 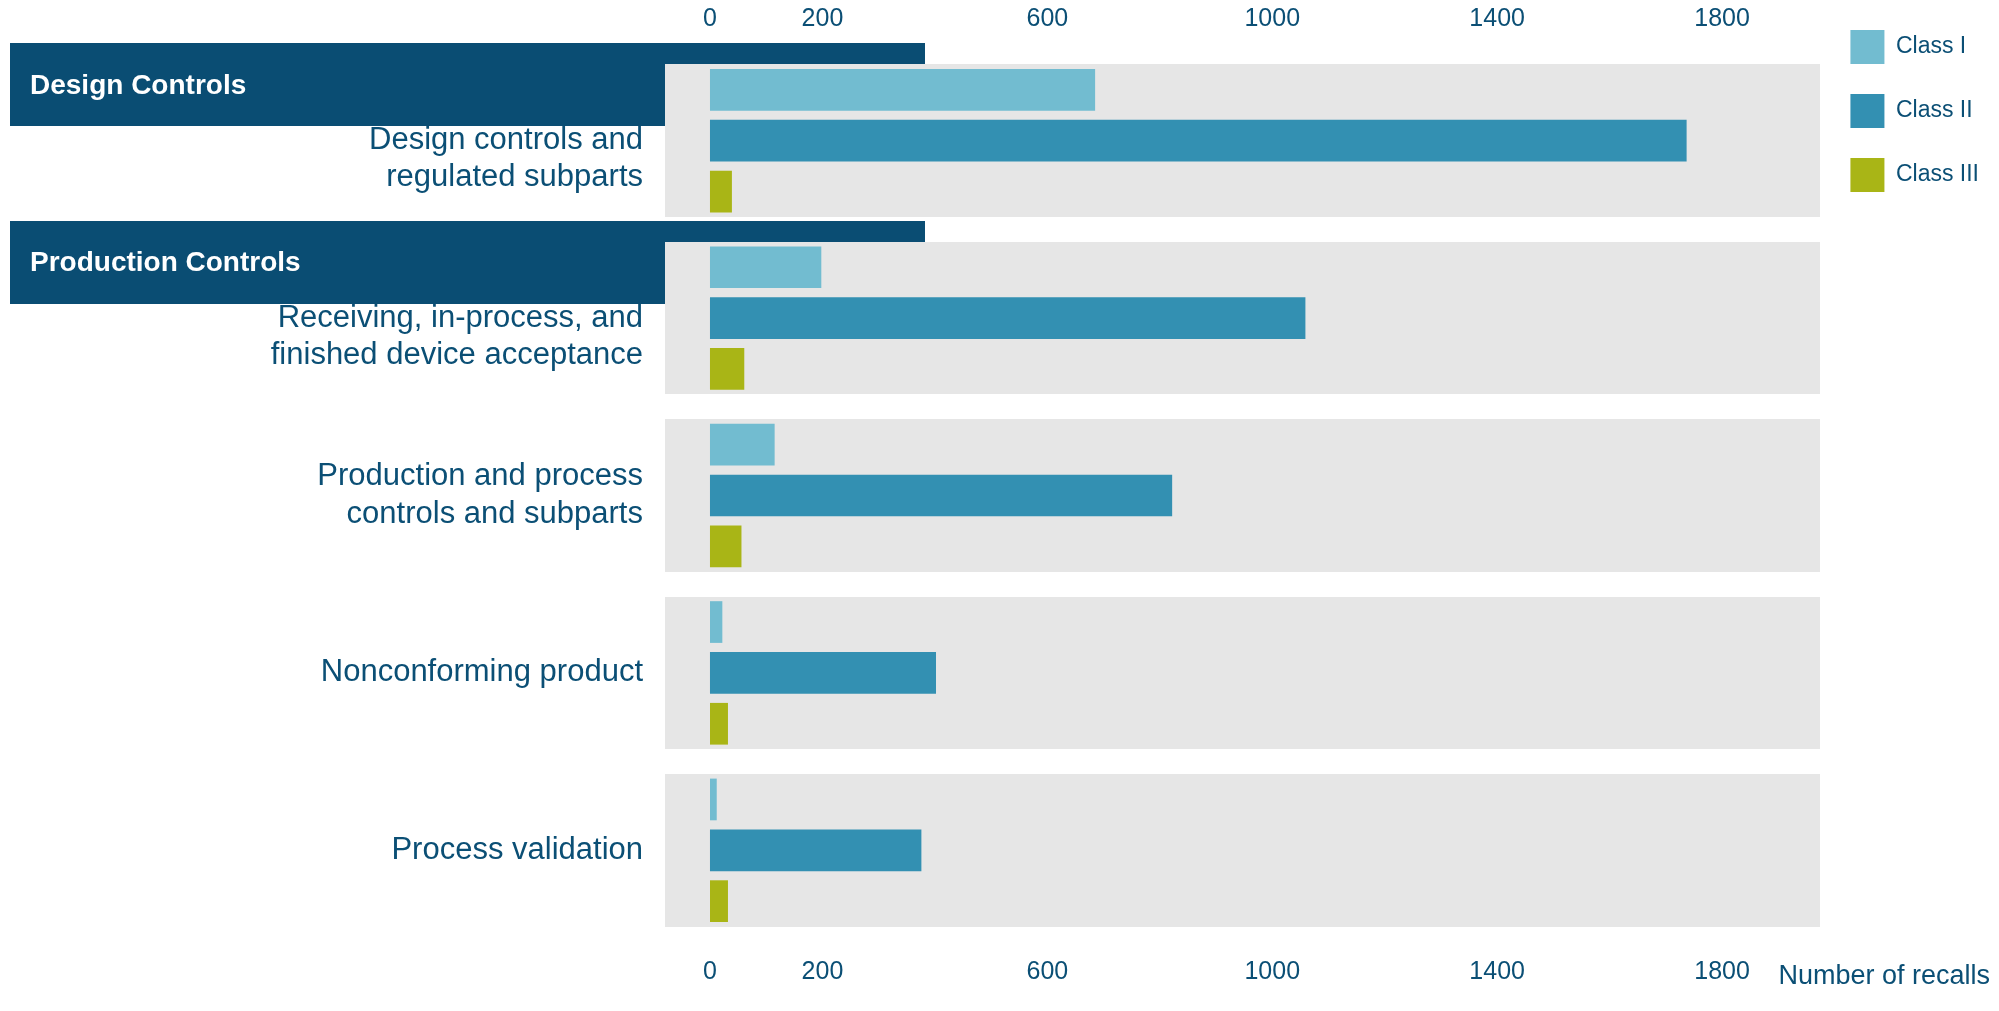 I want to click on x-tick-label: 0, so click(x=710, y=969).